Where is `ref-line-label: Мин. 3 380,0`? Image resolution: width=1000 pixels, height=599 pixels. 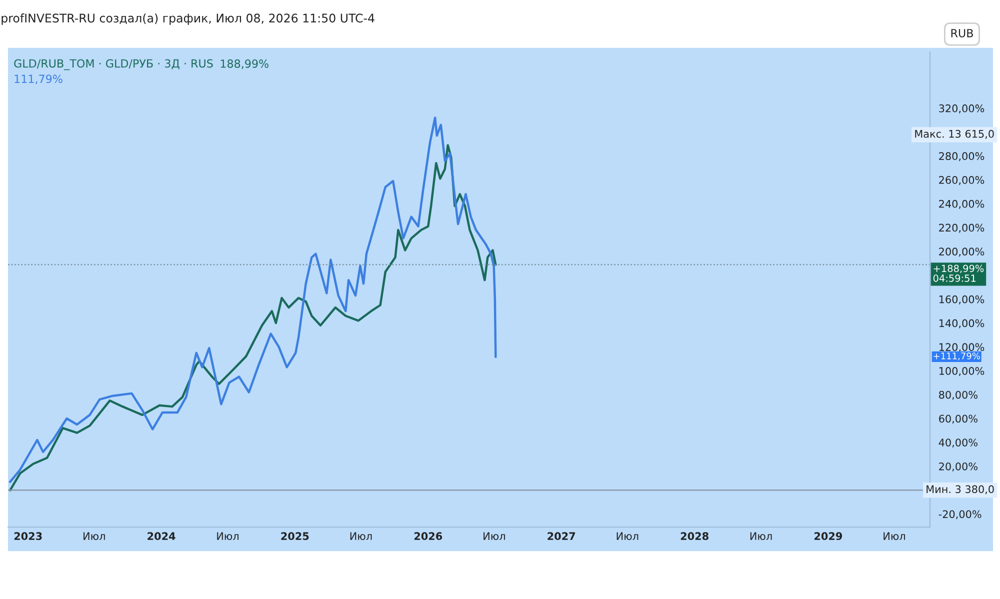 ref-line-label: Мин. 3 380,0 is located at coordinates (960, 489).